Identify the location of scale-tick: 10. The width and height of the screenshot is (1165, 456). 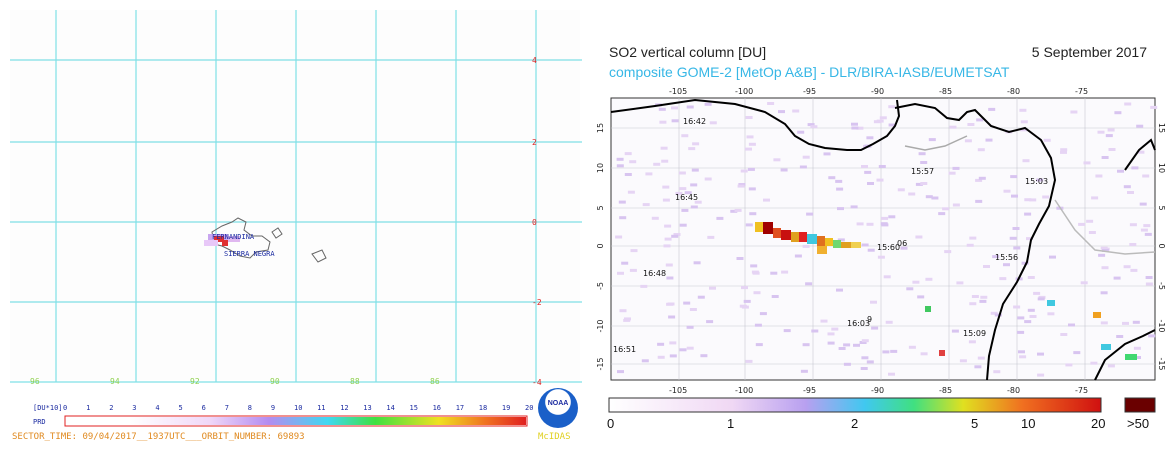
(298, 408).